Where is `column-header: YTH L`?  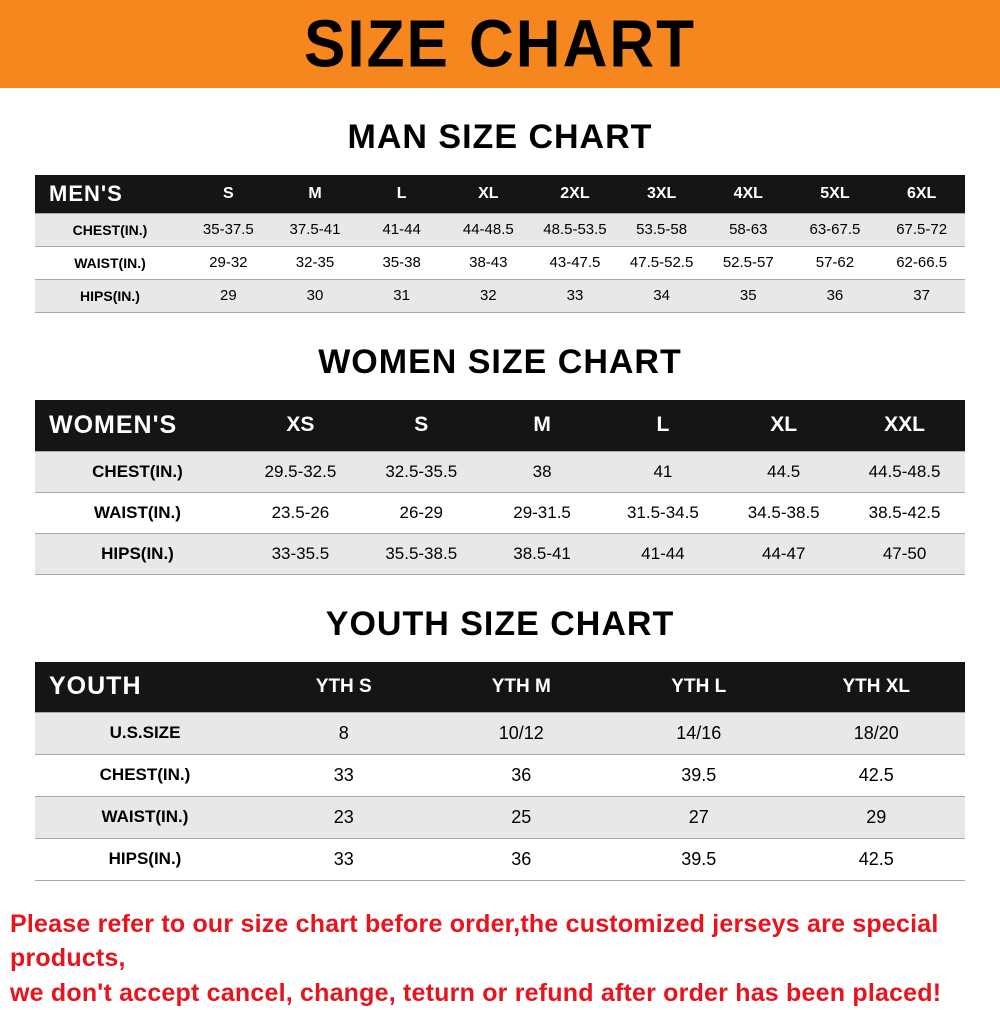 column-header: YTH L is located at coordinates (699, 687).